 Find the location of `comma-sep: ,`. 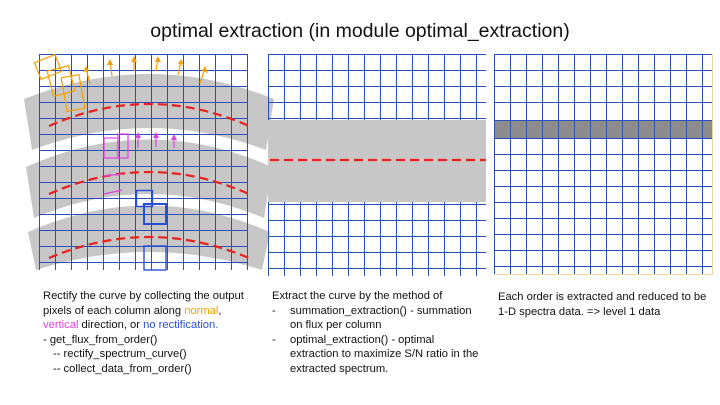

comma-sep: , is located at coordinates (220, 310).